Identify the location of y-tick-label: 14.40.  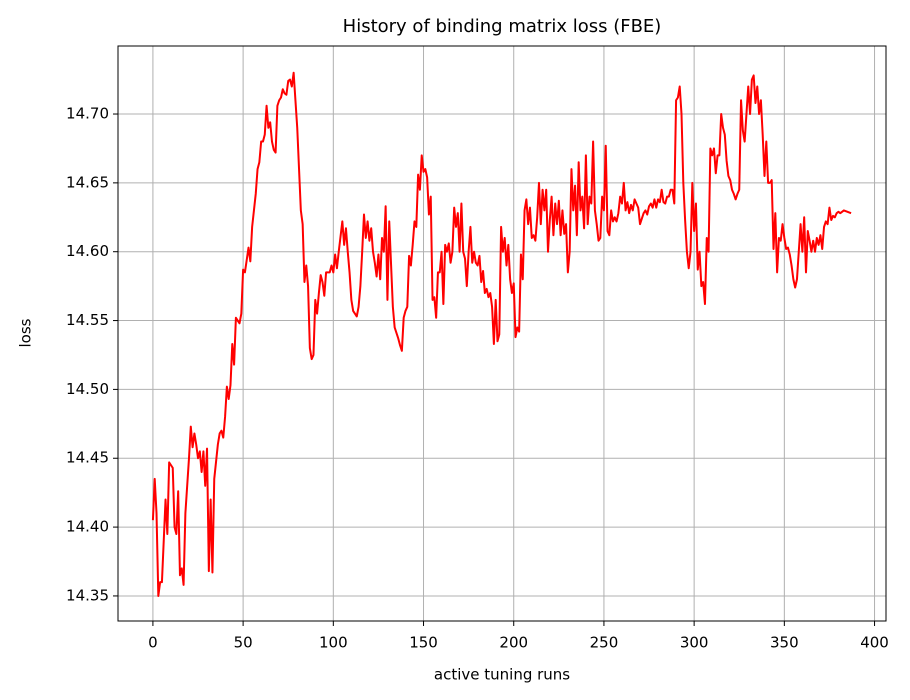
(87, 527).